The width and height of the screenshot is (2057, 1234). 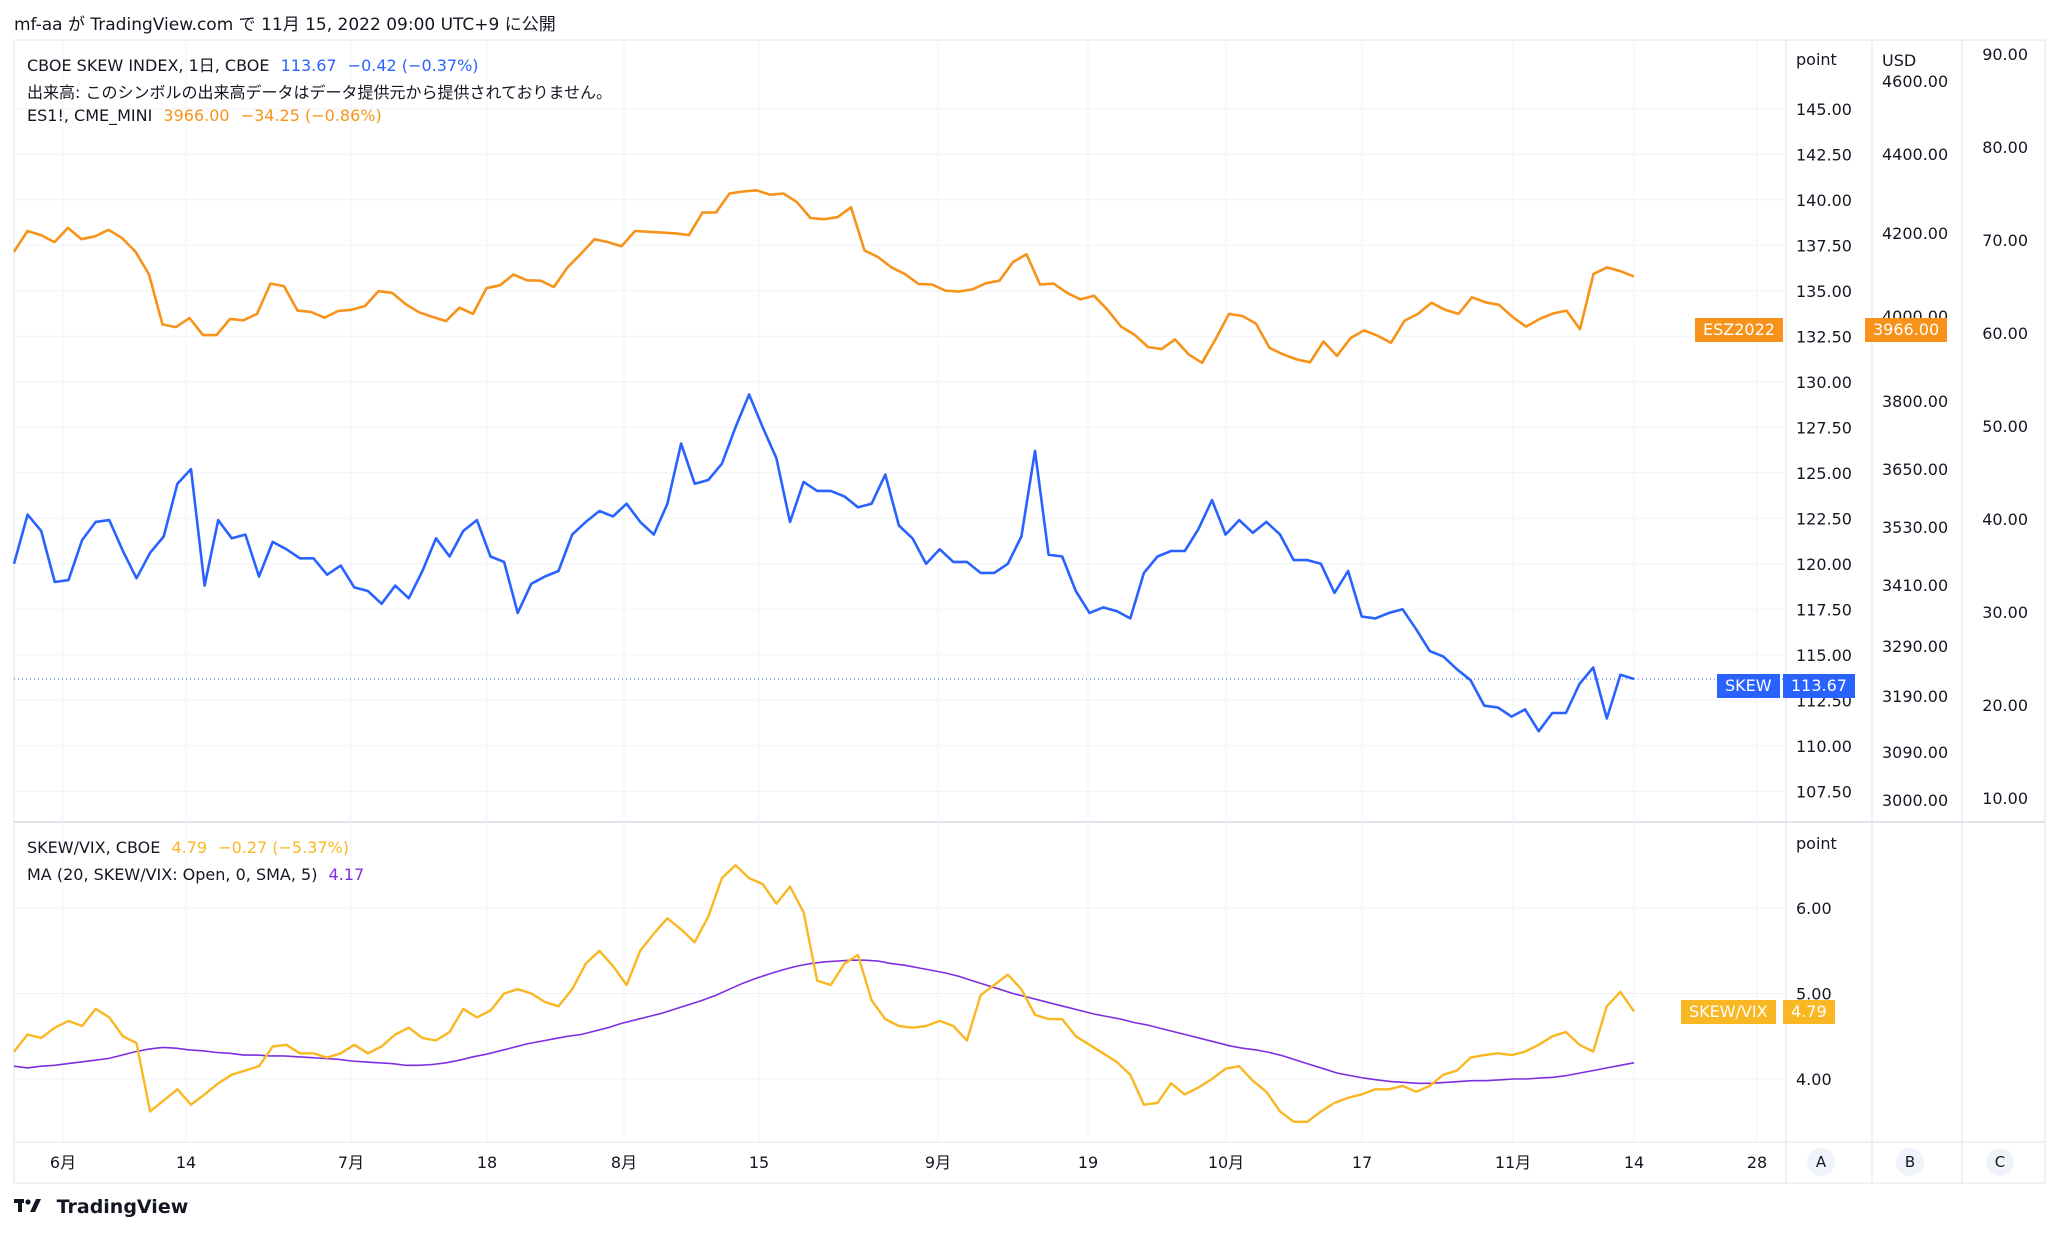 What do you see at coordinates (1824, 154) in the screenshot?
I see `skew-tick-label: 142.50` at bounding box center [1824, 154].